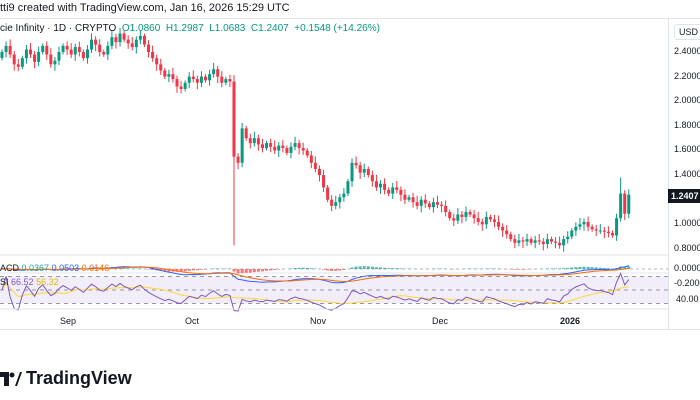 The image size is (700, 400). What do you see at coordinates (315, 274) in the screenshot?
I see `signal-line` at bounding box center [315, 274].